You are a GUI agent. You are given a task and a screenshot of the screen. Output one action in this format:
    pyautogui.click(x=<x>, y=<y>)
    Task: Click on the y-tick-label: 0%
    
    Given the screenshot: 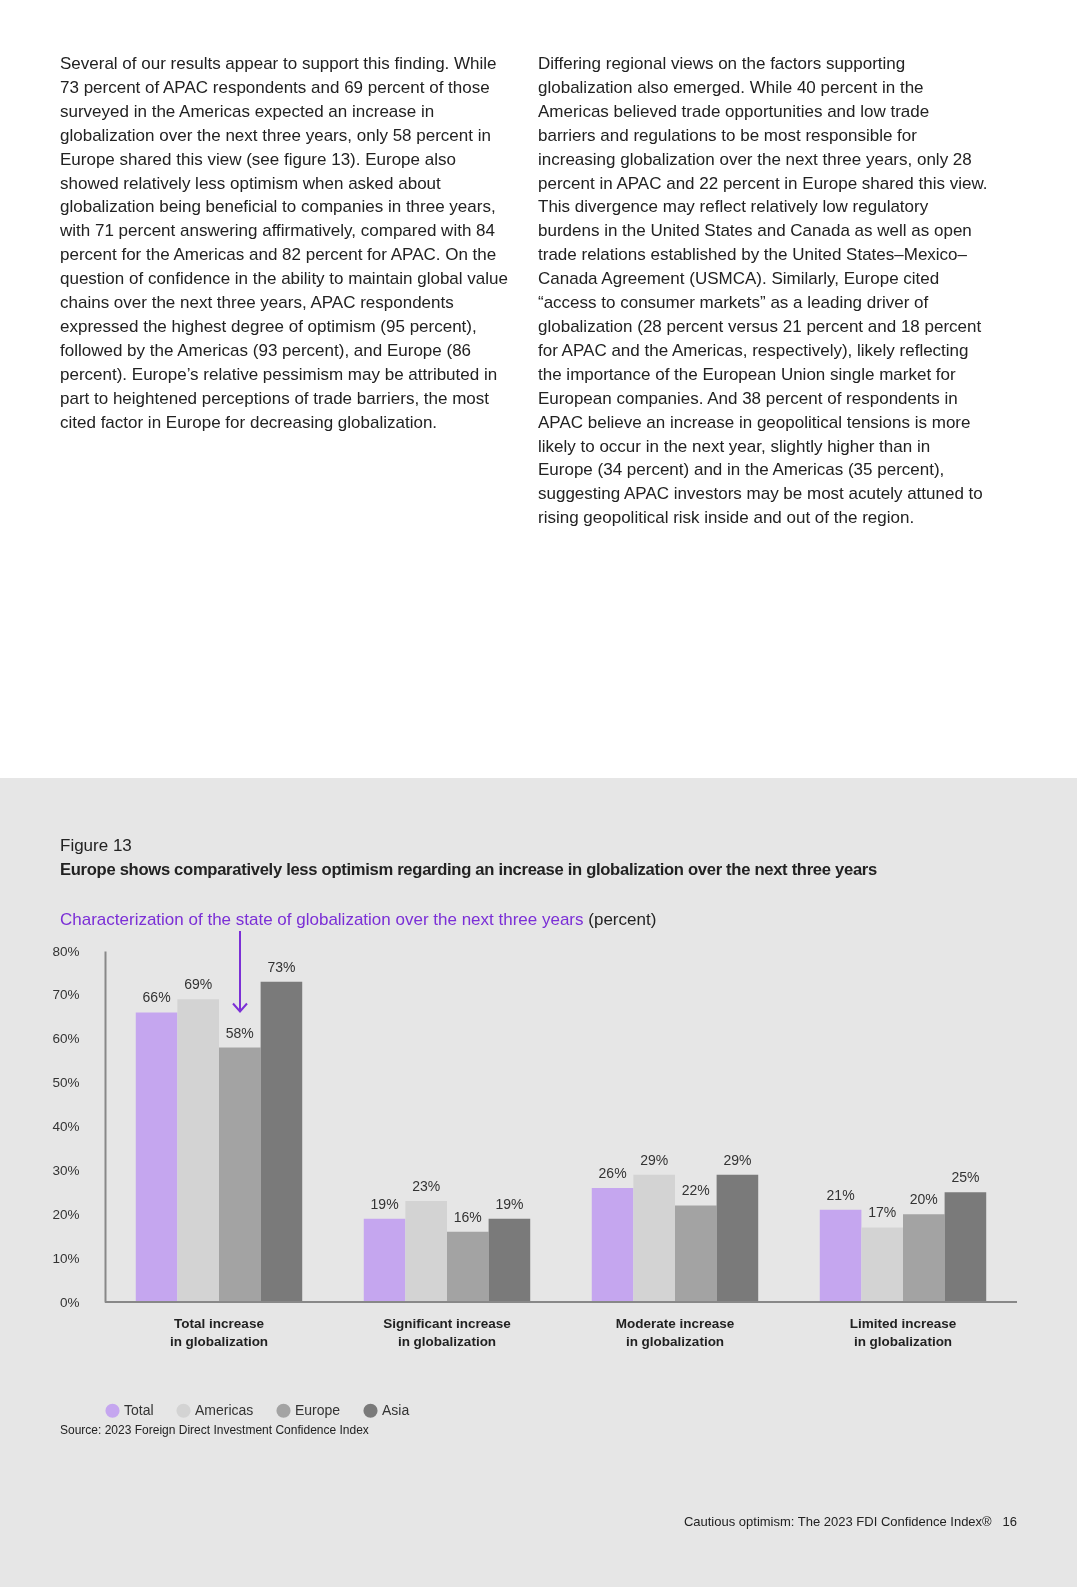 What is the action you would take?
    pyautogui.click(x=69, y=1302)
    